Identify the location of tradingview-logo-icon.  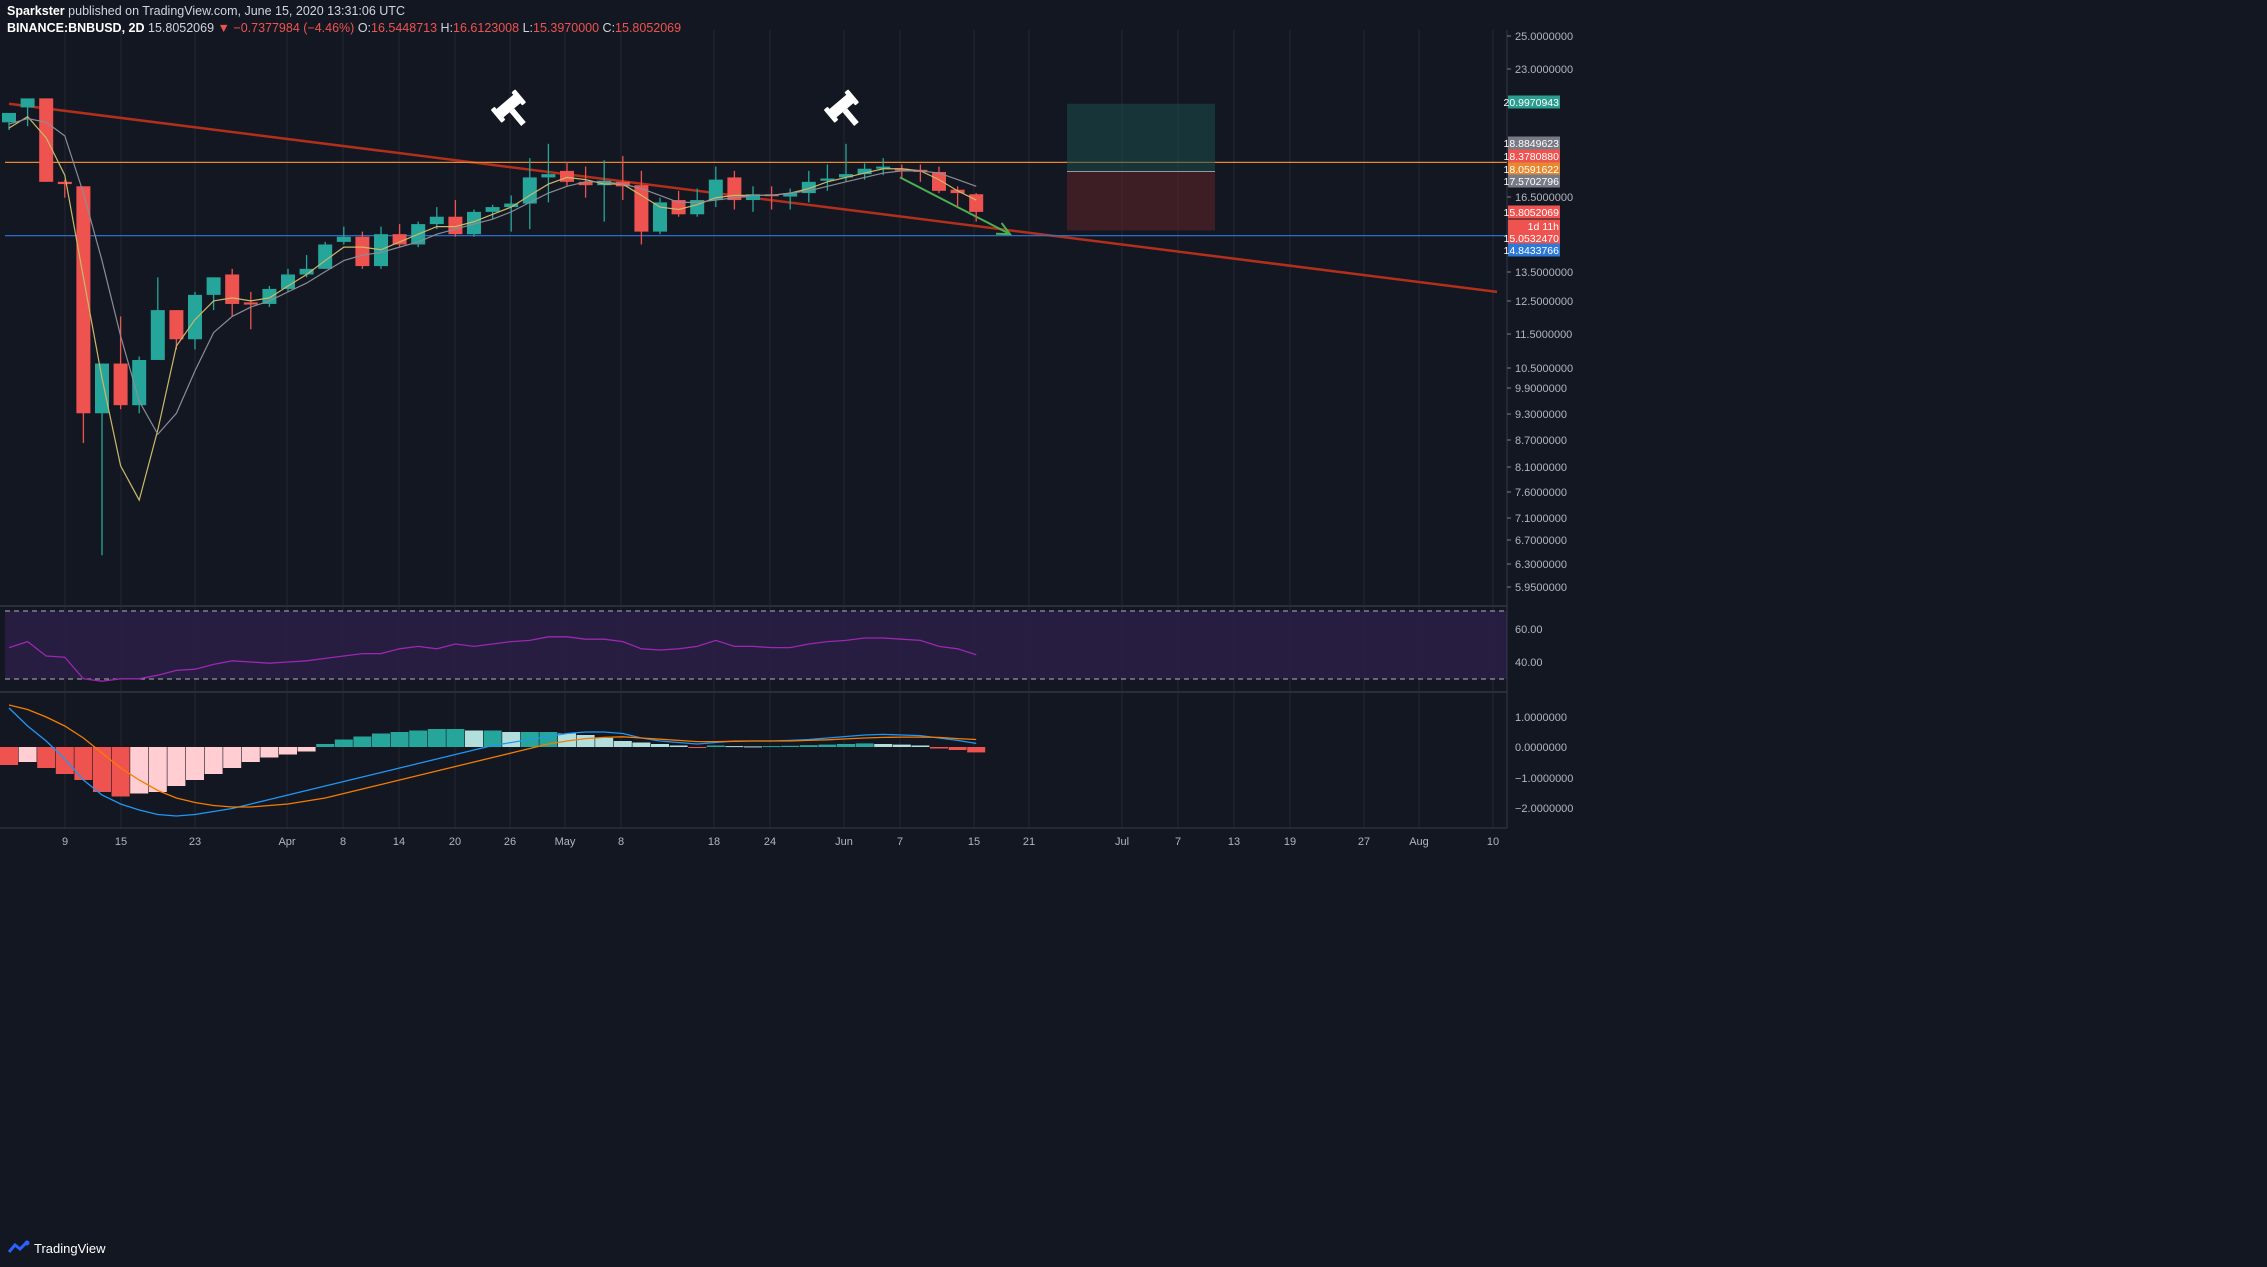
(19, 1246).